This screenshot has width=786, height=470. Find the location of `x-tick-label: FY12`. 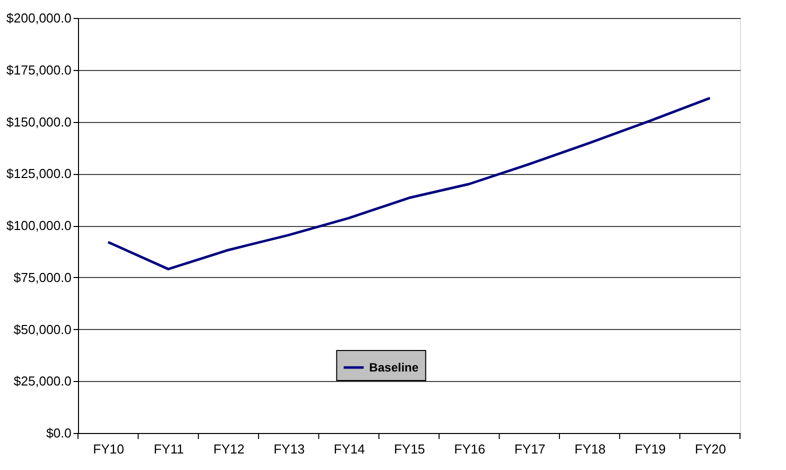

x-tick-label: FY12 is located at coordinates (228, 449).